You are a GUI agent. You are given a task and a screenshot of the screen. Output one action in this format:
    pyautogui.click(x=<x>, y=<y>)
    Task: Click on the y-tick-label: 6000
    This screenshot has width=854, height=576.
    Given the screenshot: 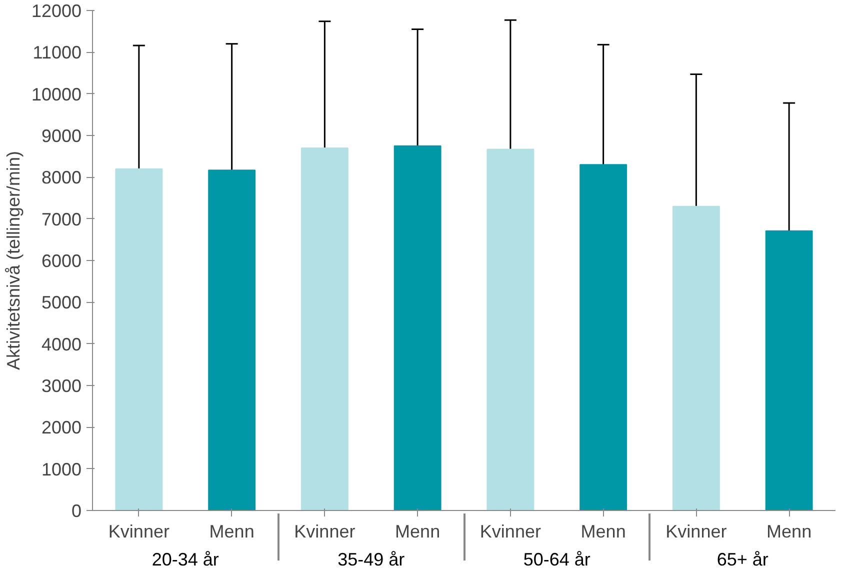 What is the action you would take?
    pyautogui.click(x=61, y=261)
    